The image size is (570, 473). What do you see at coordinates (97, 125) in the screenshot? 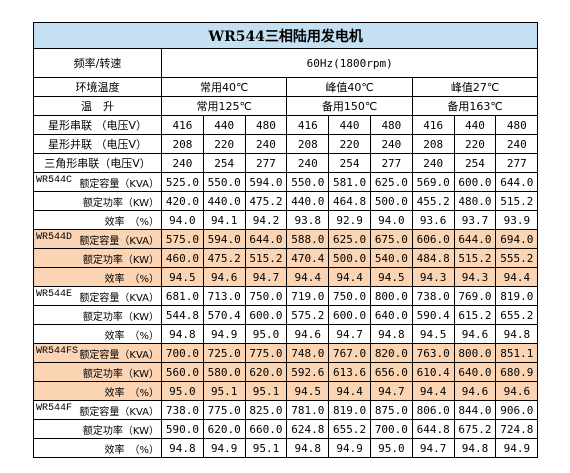
I see `row-label: 星形串联 （电压V）` at bounding box center [97, 125].